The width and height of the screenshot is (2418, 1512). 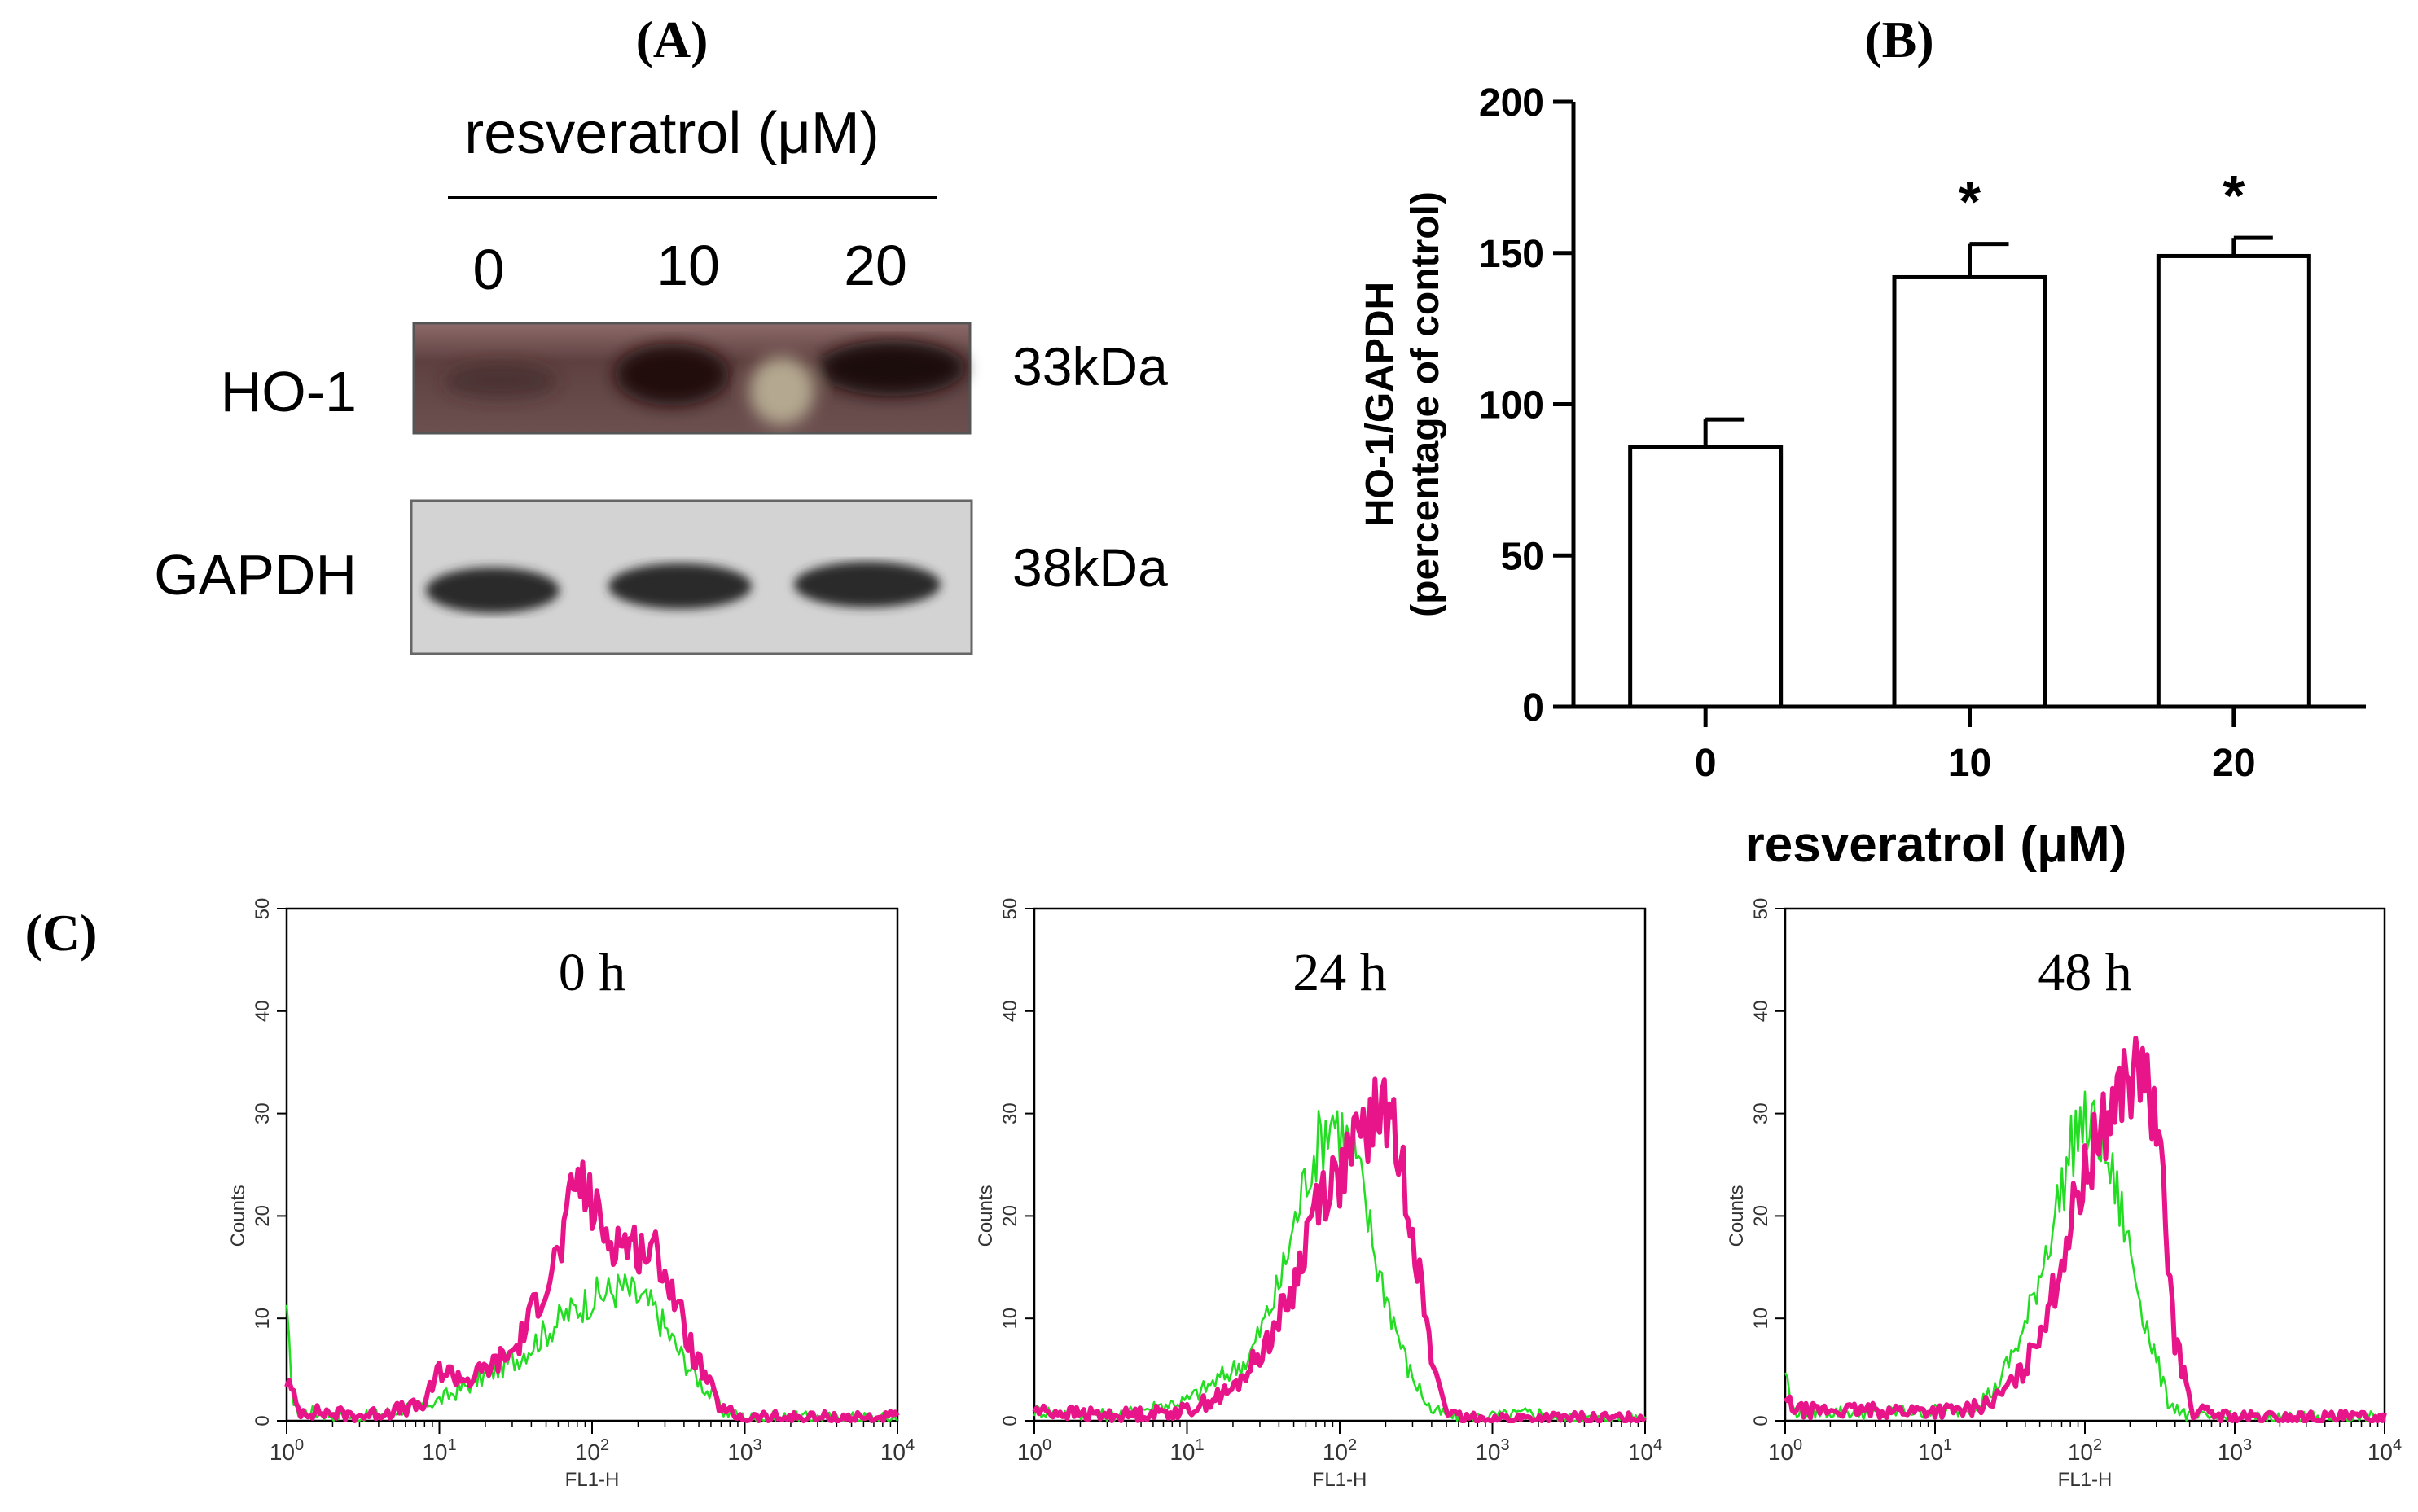 What do you see at coordinates (875, 265) in the screenshot?
I see `blot-lane-label: 20` at bounding box center [875, 265].